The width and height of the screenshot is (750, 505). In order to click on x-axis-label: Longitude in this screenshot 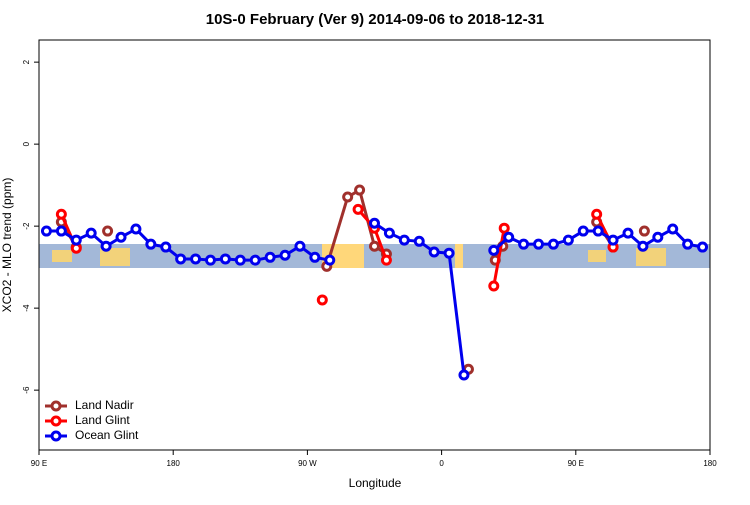, I will do `click(375, 483)`.